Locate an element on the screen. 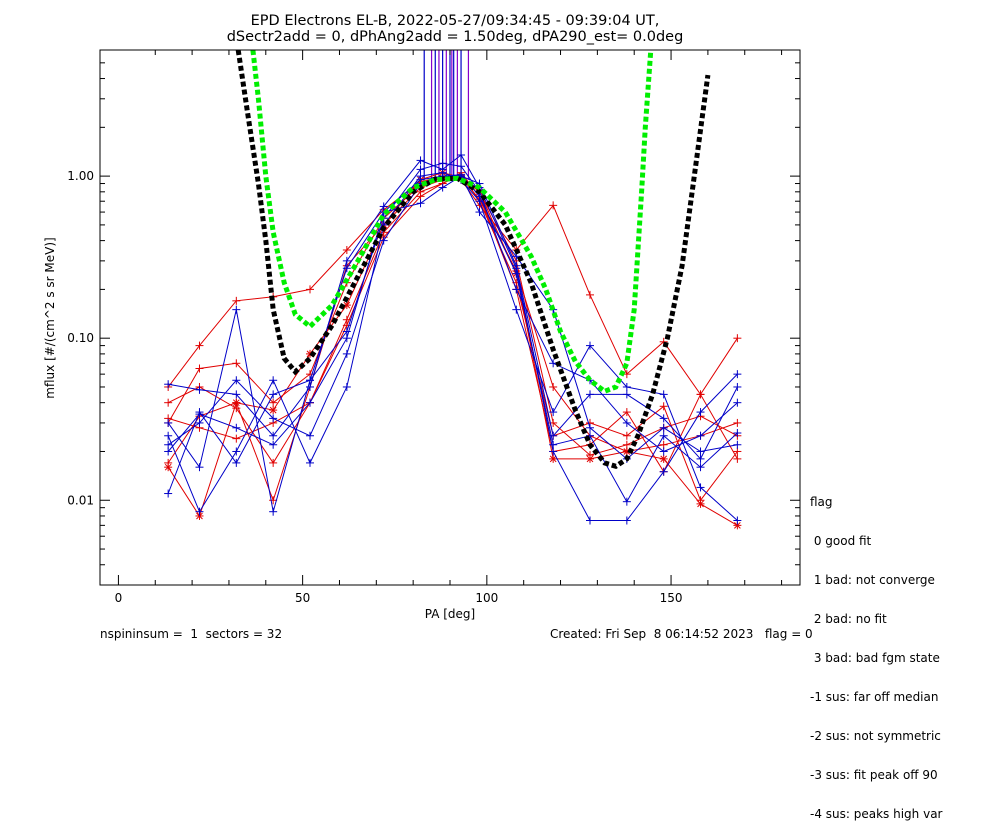  footer-sector-info: nspininsum = 1 sectors = 32 is located at coordinates (191, 634).